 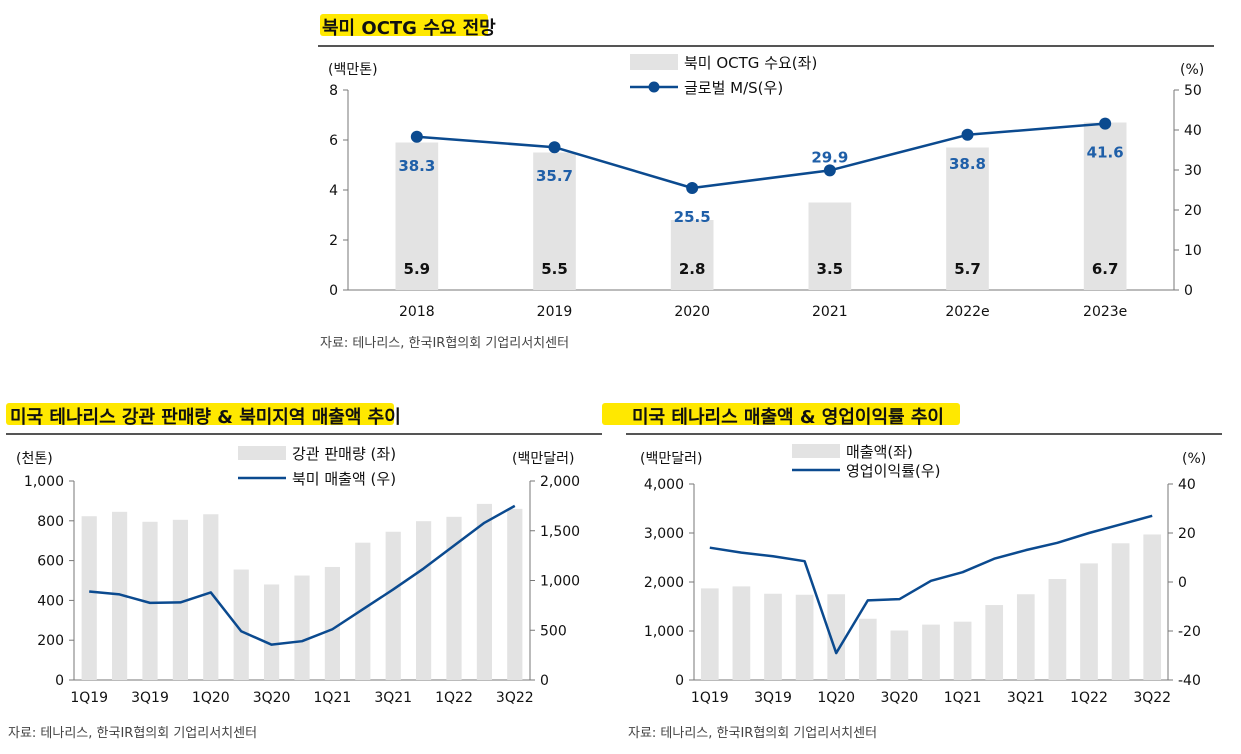 I want to click on left-tick-label: 400, so click(x=50, y=601).